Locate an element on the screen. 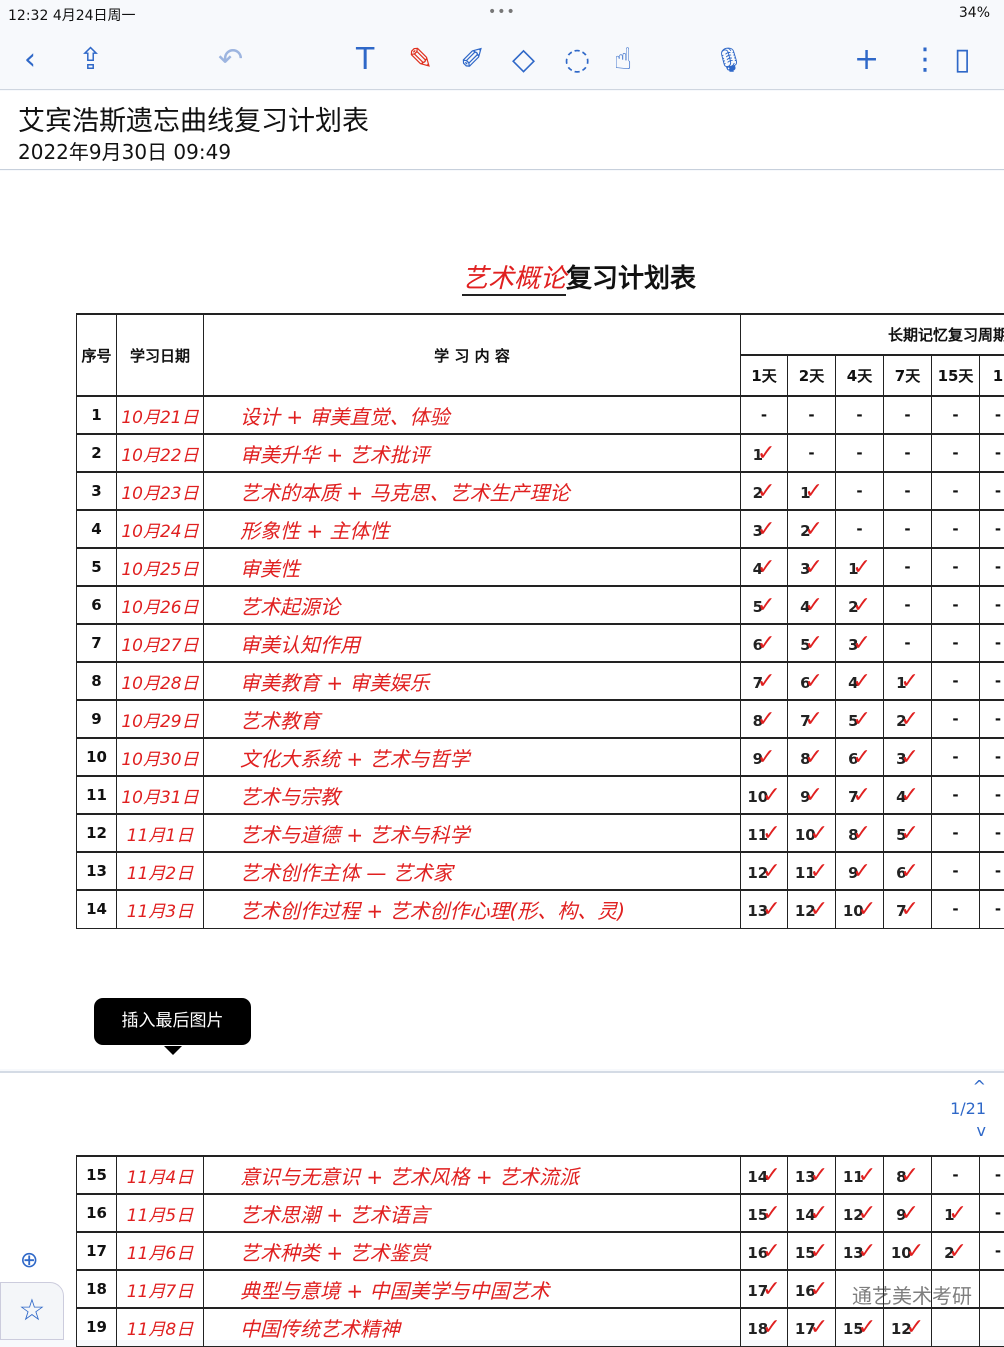 Image resolution: width=1004 pixels, height=1347 pixels. undo-icon: ↶ is located at coordinates (230, 60).